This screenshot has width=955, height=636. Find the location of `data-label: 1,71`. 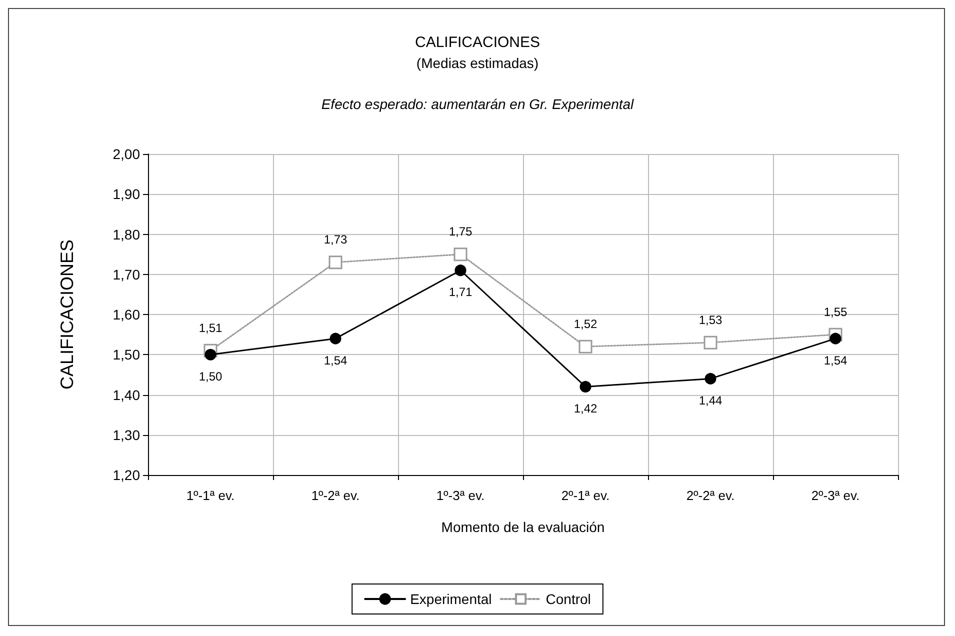

data-label: 1,71 is located at coordinates (460, 292).